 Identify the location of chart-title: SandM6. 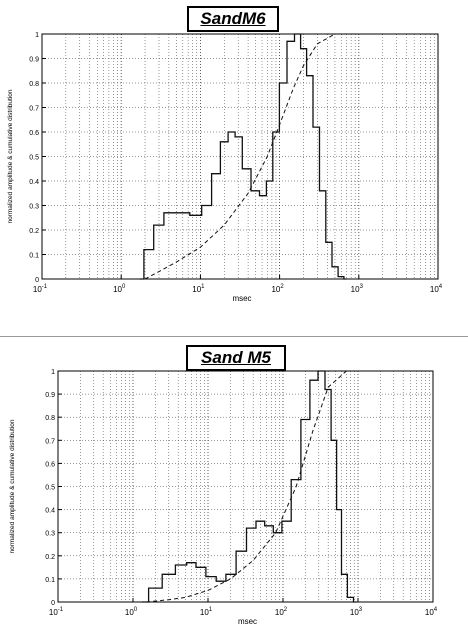
(233, 19).